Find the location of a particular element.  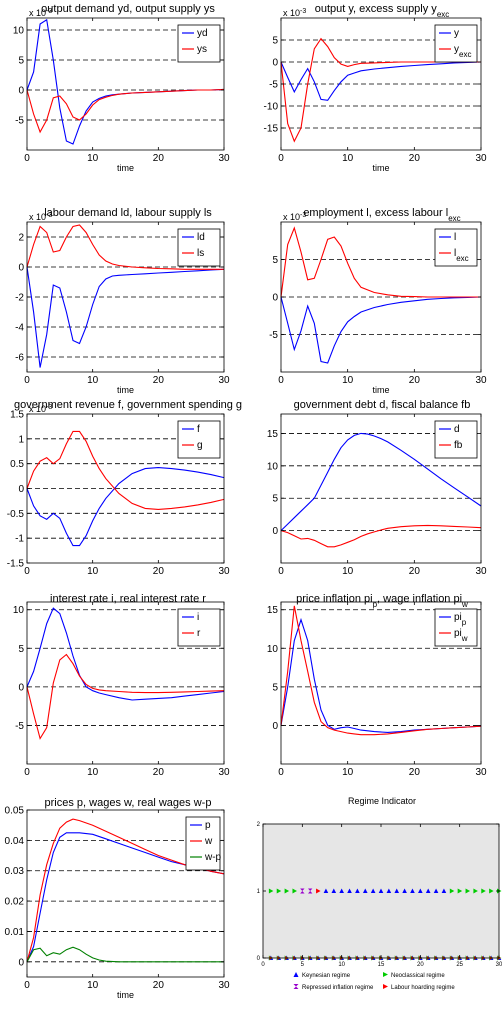

title-main: output demand yd, output supply ys is located at coordinates (128, 9).